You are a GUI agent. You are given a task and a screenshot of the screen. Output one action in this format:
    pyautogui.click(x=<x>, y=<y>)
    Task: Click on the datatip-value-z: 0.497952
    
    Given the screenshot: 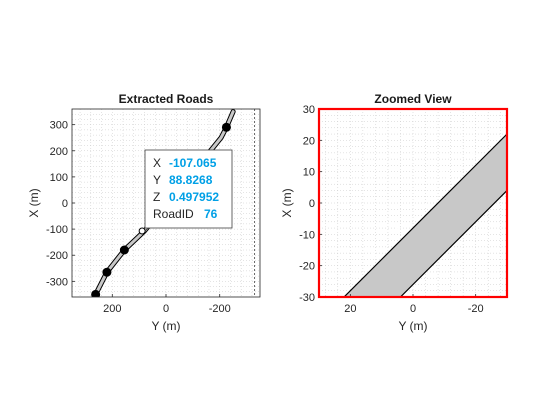 What is the action you would take?
    pyautogui.click(x=194, y=197)
    